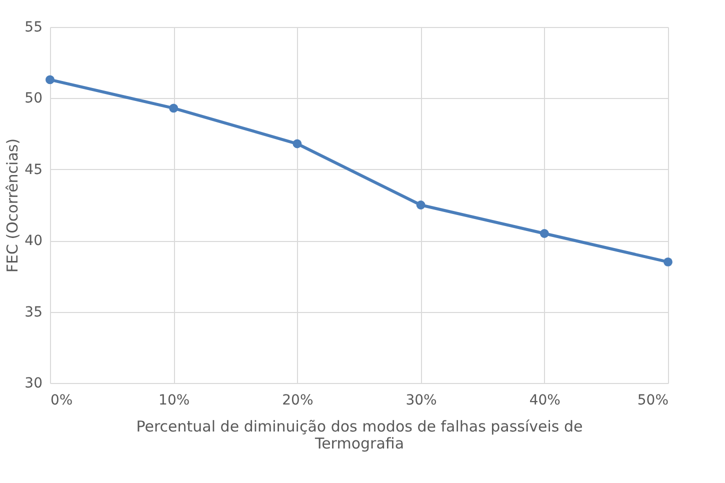 This screenshot has width=725, height=483. I want to click on x-tick-label: 20%, so click(298, 400).